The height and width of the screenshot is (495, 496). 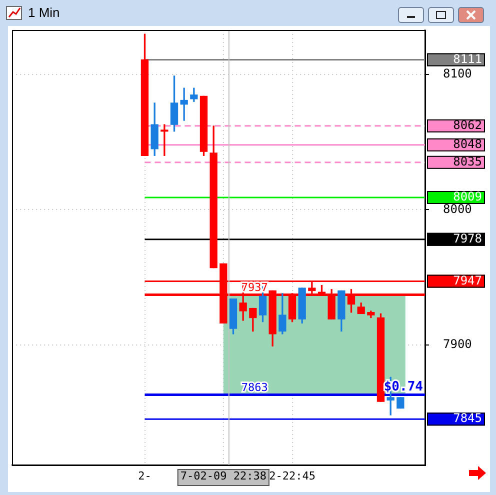 I want to click on ref-line-label: 8035, so click(x=467, y=161).